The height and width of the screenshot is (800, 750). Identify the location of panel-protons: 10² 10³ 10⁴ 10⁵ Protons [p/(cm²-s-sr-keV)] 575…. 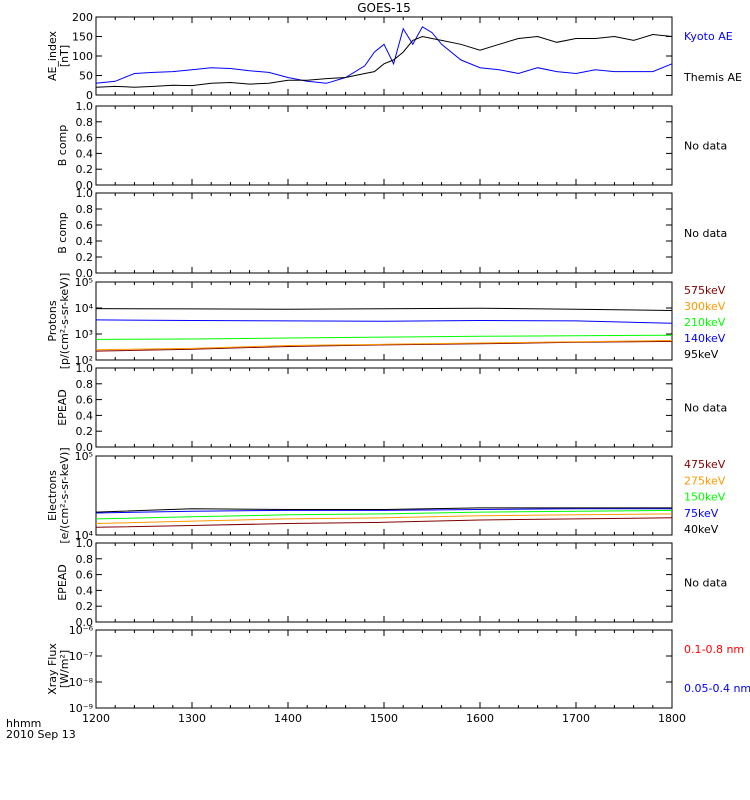
(386, 321).